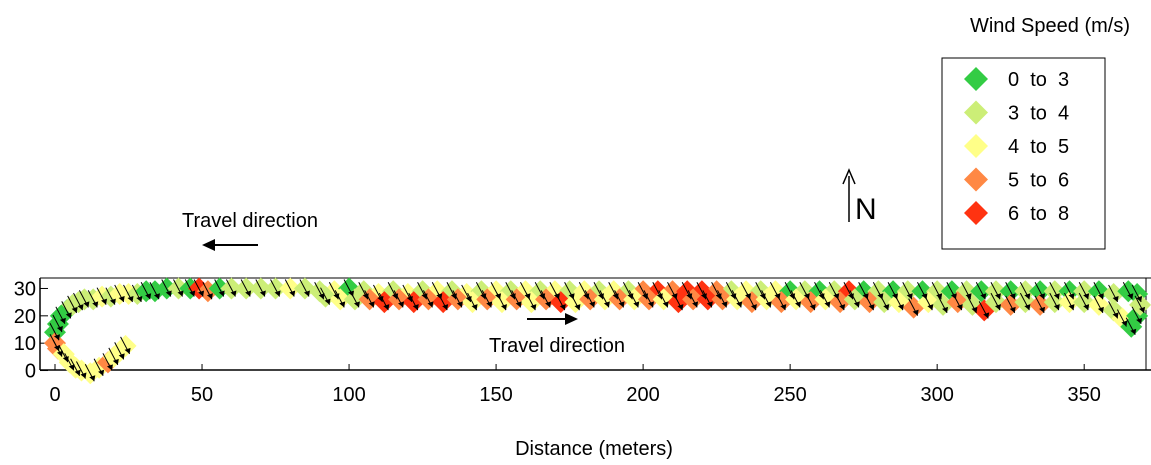 This screenshot has width=1151, height=465. Describe the element at coordinates (1038, 214) in the screenshot. I see `legend-label: 6 to 8` at that location.